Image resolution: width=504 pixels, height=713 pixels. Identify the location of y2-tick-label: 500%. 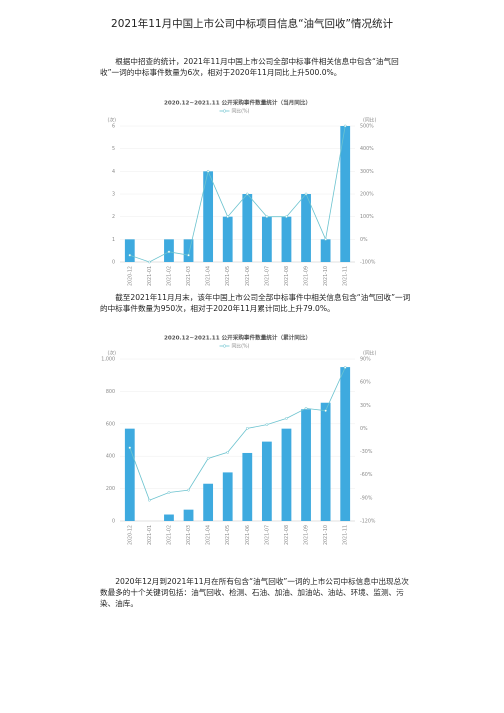
(367, 127).